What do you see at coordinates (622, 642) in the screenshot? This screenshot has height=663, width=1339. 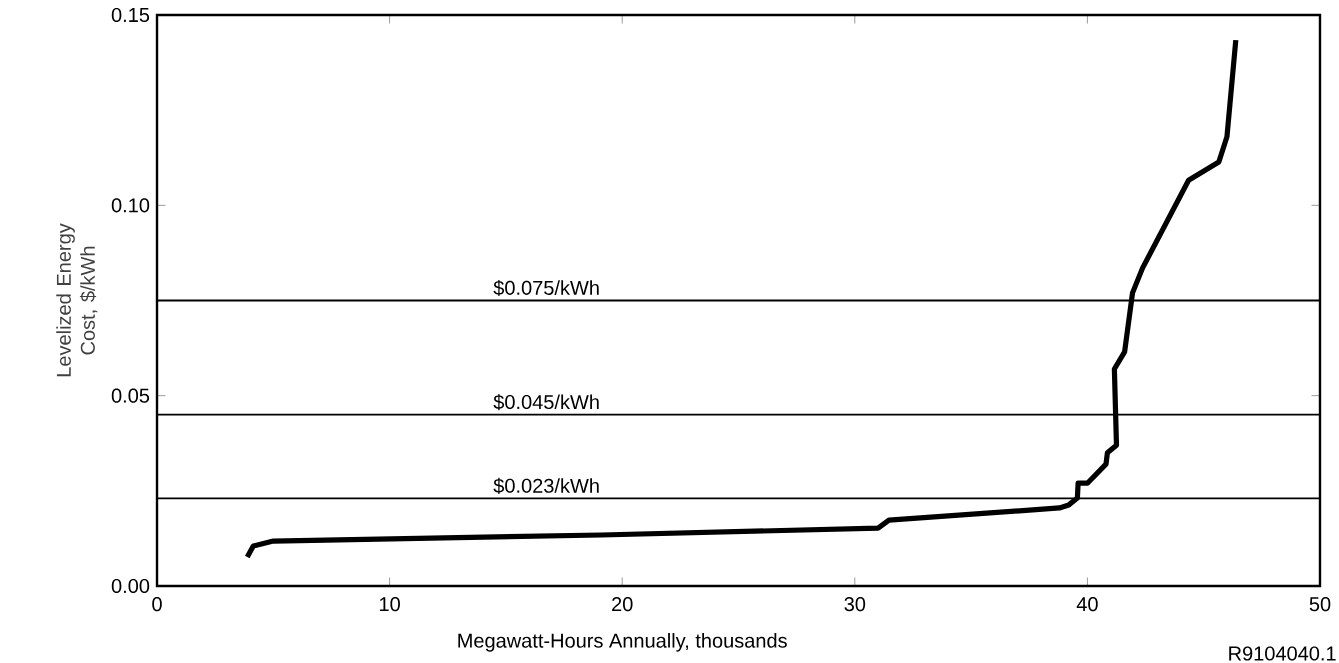 I see `x-axis-title: Megawatt-Hours Annually, thousands` at bounding box center [622, 642].